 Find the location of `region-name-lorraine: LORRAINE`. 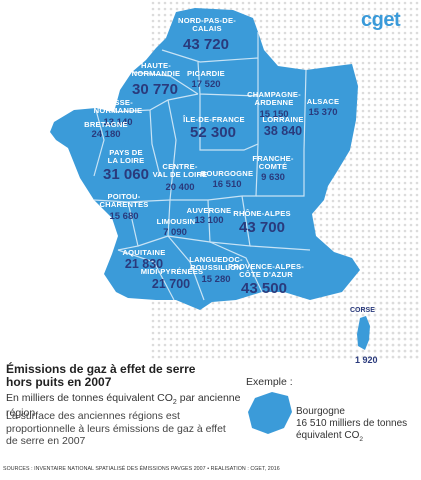

region-name-lorraine: LORRAINE is located at coordinates (283, 119).